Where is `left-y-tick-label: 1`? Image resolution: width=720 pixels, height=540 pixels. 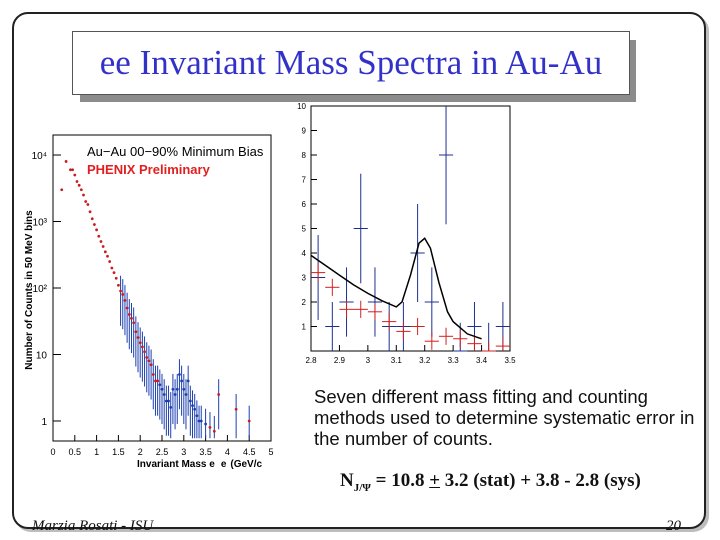 left-y-tick-label: 1 is located at coordinates (44, 422).